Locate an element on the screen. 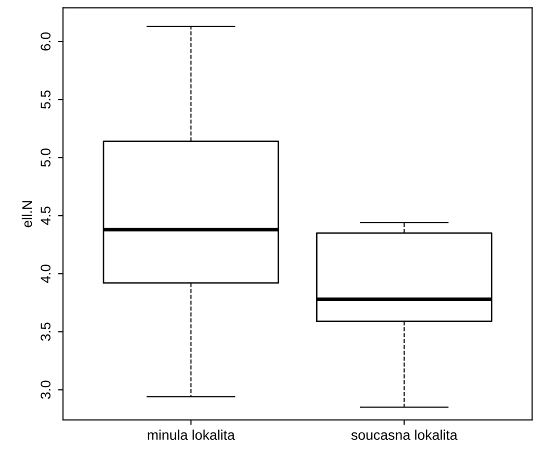  y-tick-label: 5.0 is located at coordinates (45, 157).